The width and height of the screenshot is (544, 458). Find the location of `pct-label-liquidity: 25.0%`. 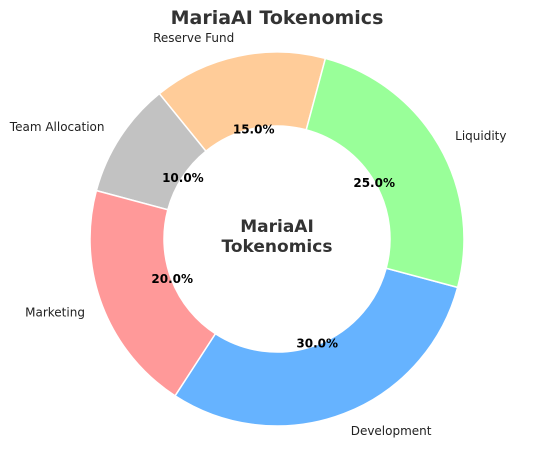

pct-label-liquidity: 25.0% is located at coordinates (374, 183).